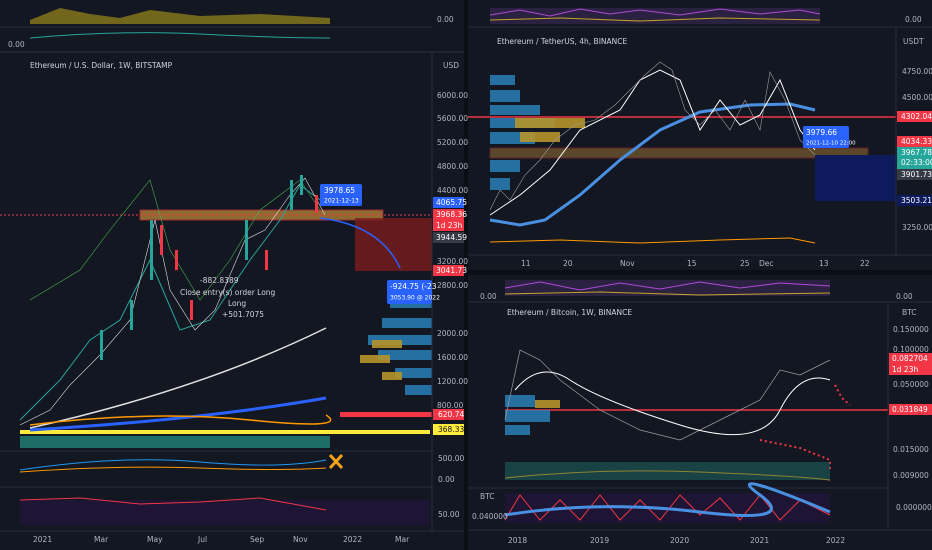 The image size is (932, 550). I want to click on price-label: 0.015000, so click(911, 449).